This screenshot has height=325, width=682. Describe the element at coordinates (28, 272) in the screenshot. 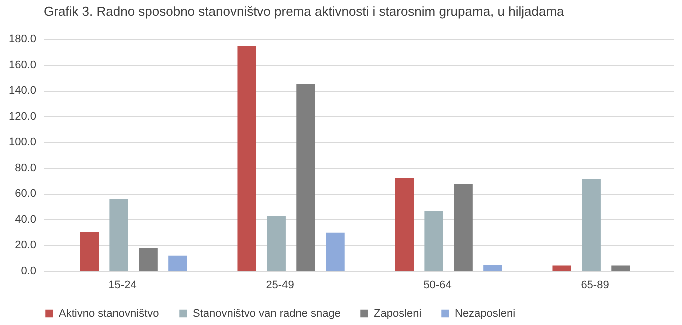

I see `y-tick-label: 0.0` at that location.